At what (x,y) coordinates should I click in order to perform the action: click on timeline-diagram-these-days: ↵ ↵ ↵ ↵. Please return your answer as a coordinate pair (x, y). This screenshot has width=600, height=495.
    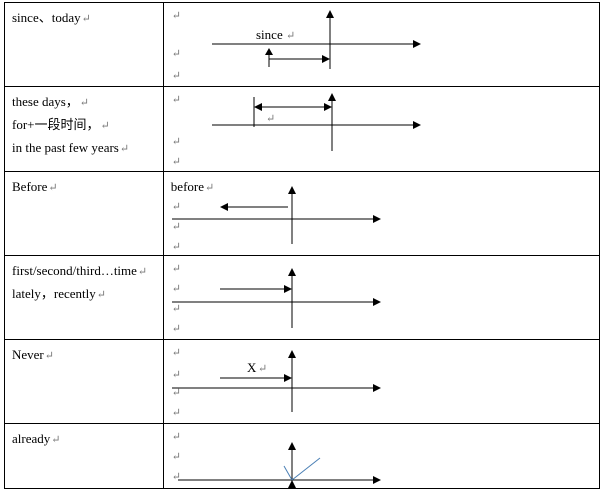
    Looking at the image, I should click on (381, 129).